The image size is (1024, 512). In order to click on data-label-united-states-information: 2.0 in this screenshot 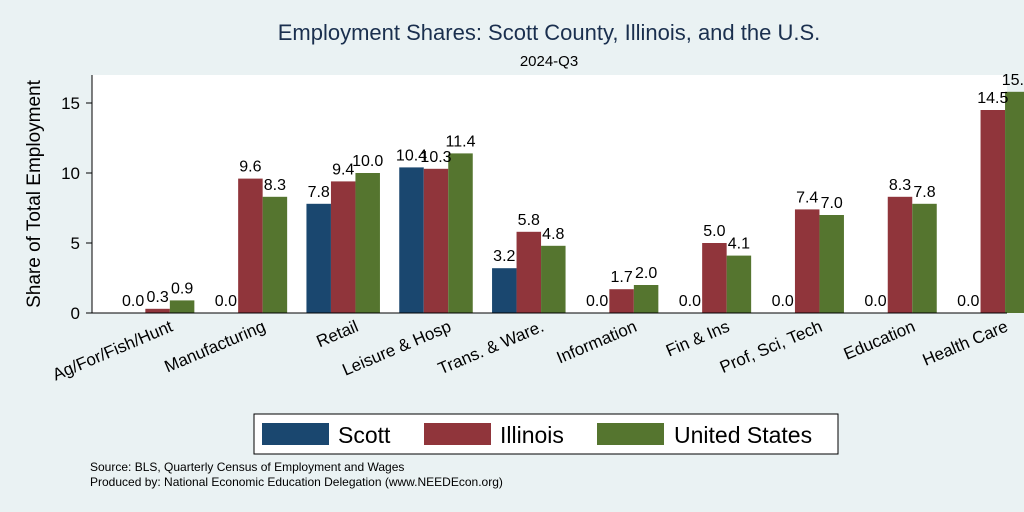, I will do `click(646, 273)`.